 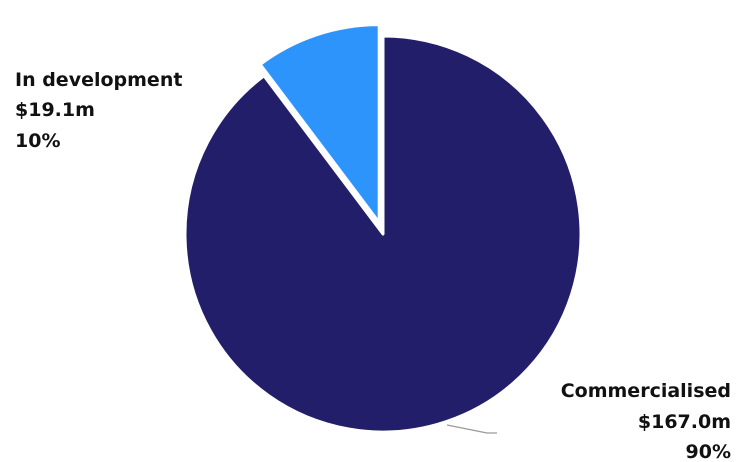 I want to click on commercialised-value: $167.0m, so click(x=684, y=422).